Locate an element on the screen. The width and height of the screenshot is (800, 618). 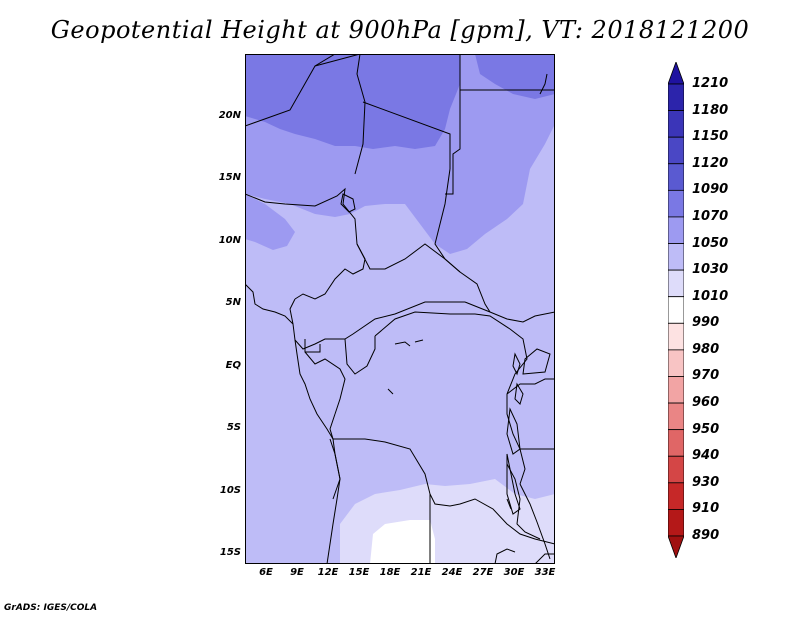
footer-credit: GrADS: IGES/COLA is located at coordinates (51, 608).